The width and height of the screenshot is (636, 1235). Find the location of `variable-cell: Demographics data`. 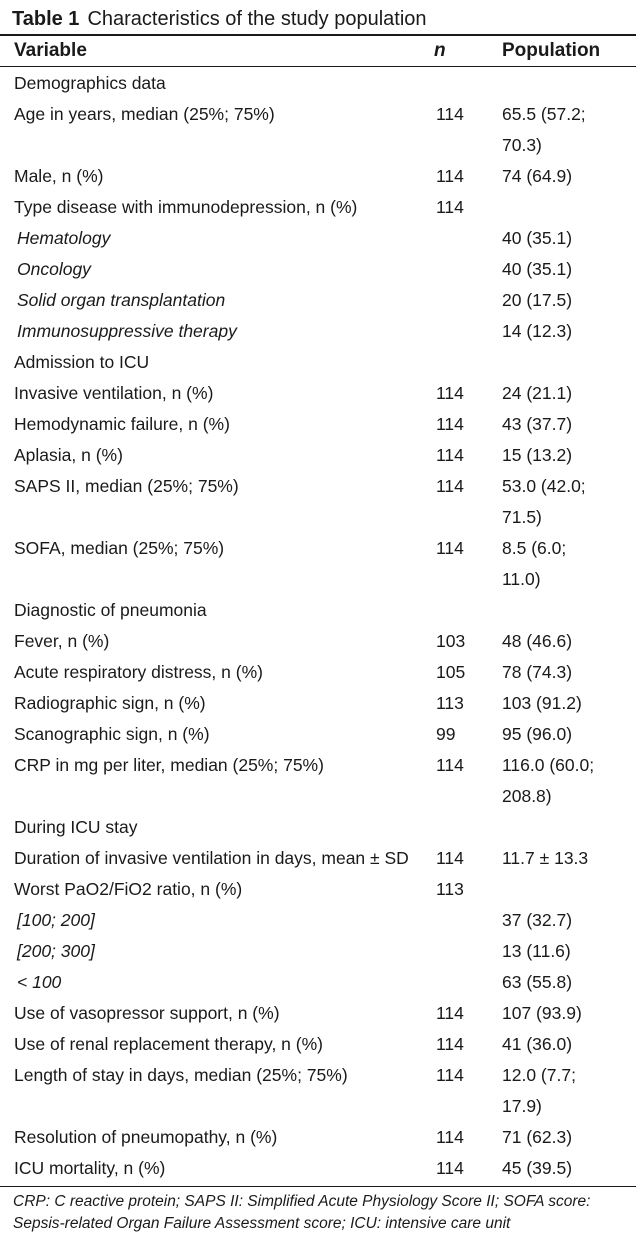

variable-cell: Demographics data is located at coordinates (90, 83).